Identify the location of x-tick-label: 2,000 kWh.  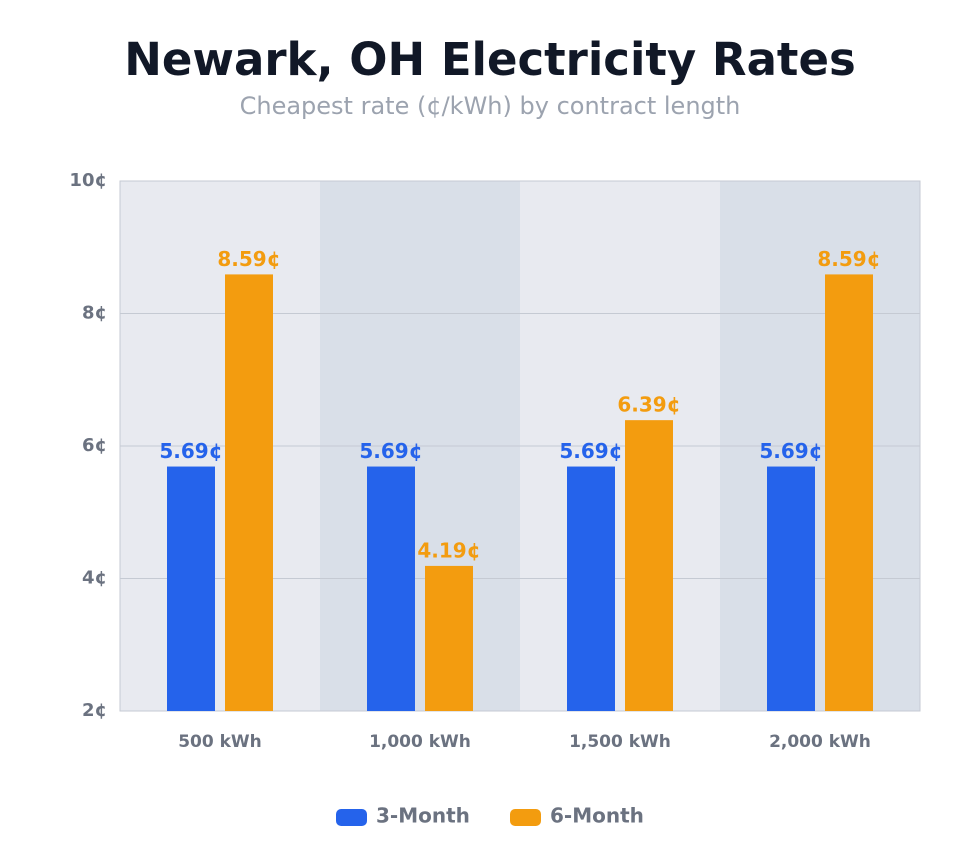
(820, 742).